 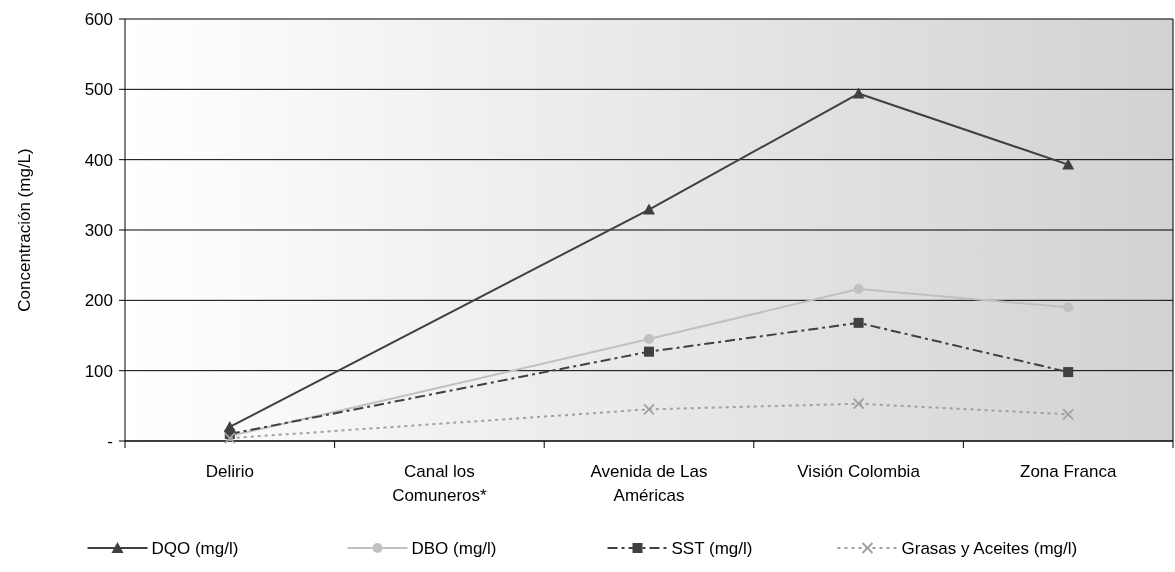 I want to click on legend-label: DQO (mg/l), so click(x=195, y=548).